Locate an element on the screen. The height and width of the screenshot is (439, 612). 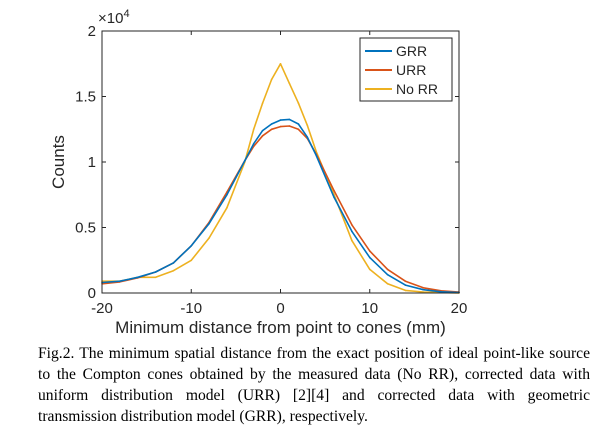
legend: GRR URR No RR is located at coordinates (406, 69).